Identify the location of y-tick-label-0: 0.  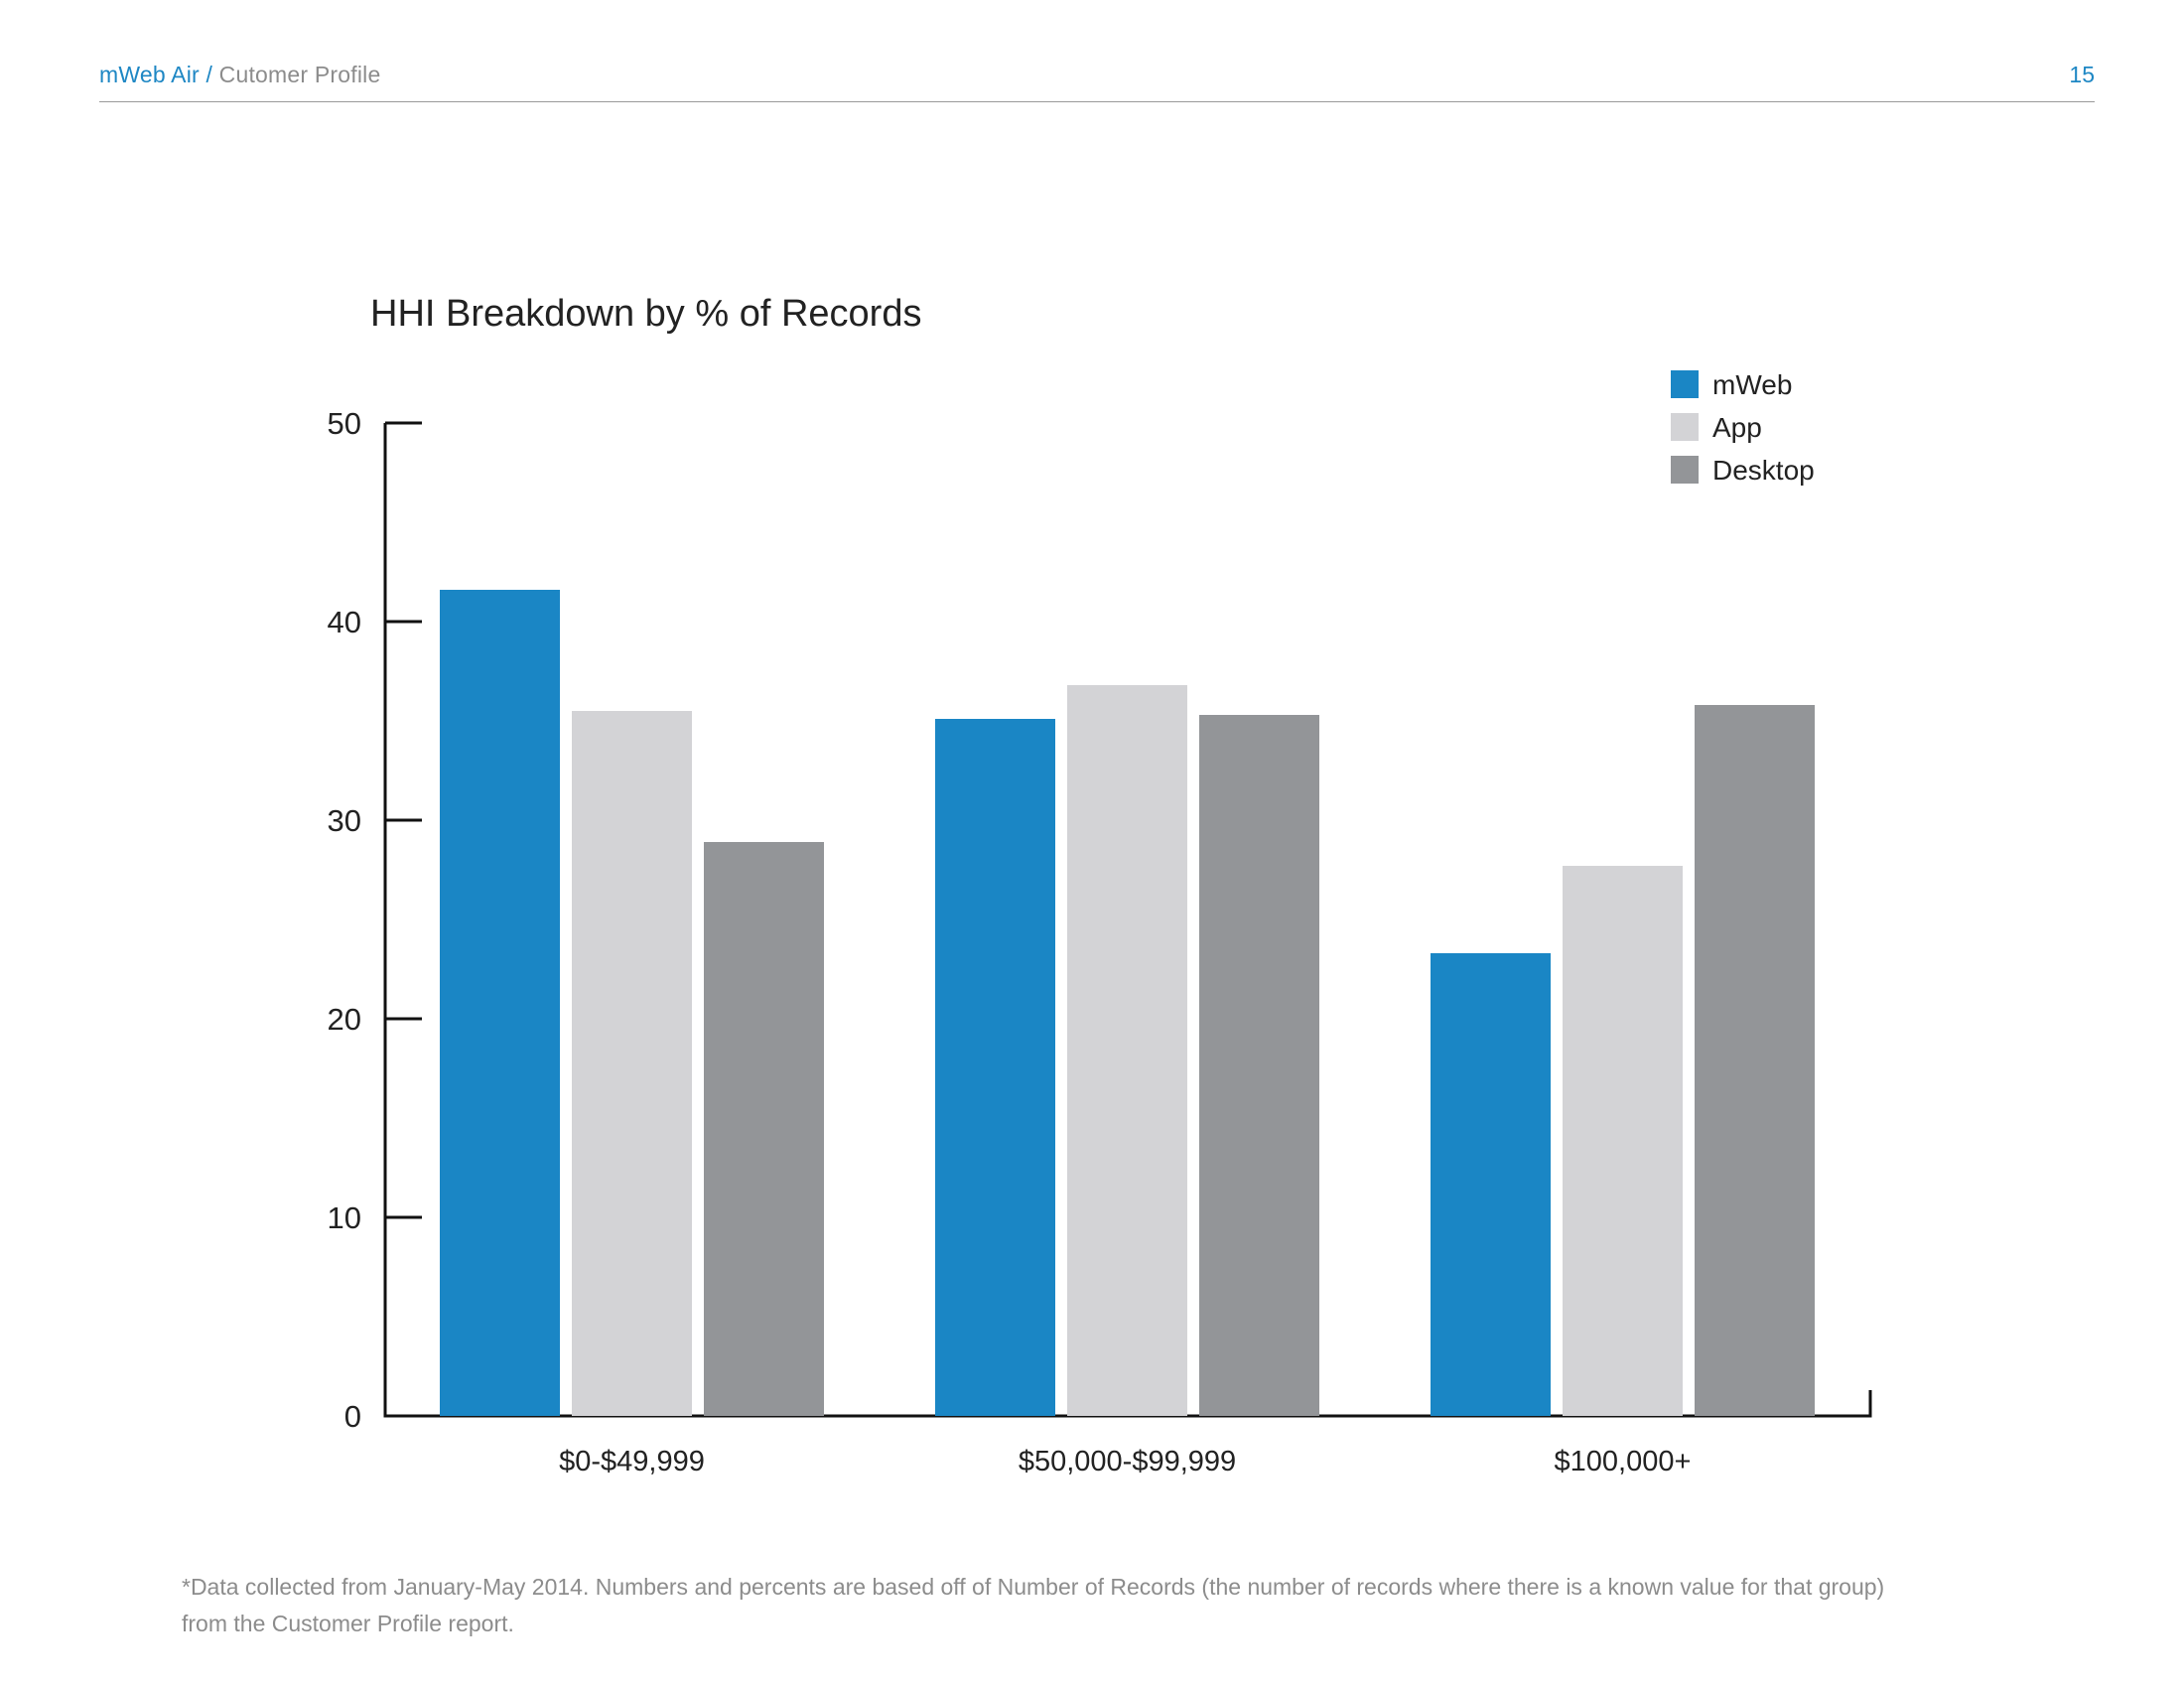
(352, 1416).